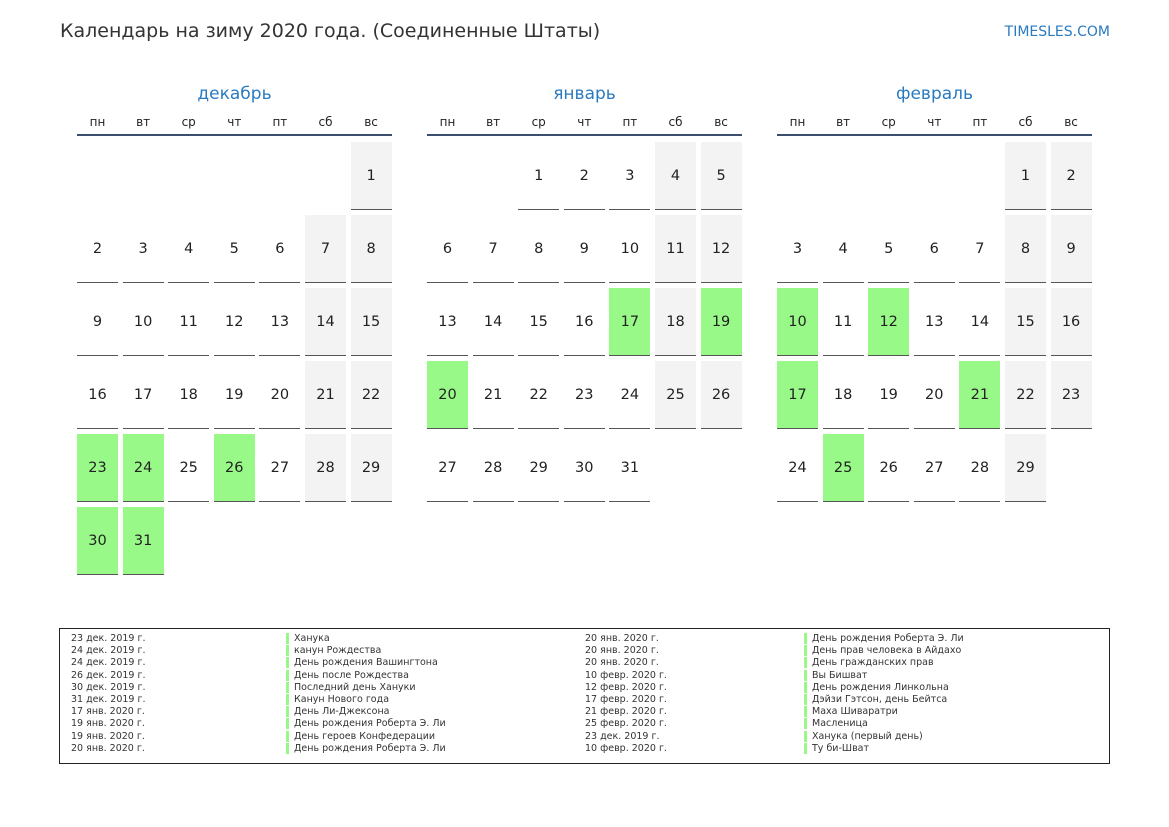  I want to click on holiday-day-cell: 30, so click(97, 541).